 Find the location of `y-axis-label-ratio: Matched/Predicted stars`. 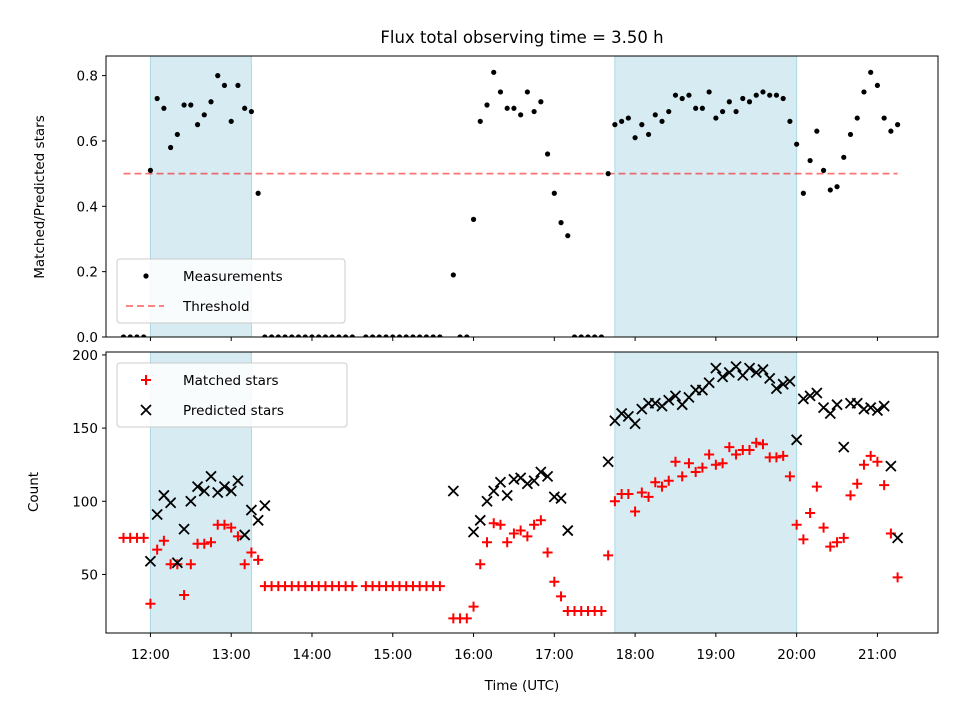

y-axis-label-ratio: Matched/Predicted stars is located at coordinates (40, 196).